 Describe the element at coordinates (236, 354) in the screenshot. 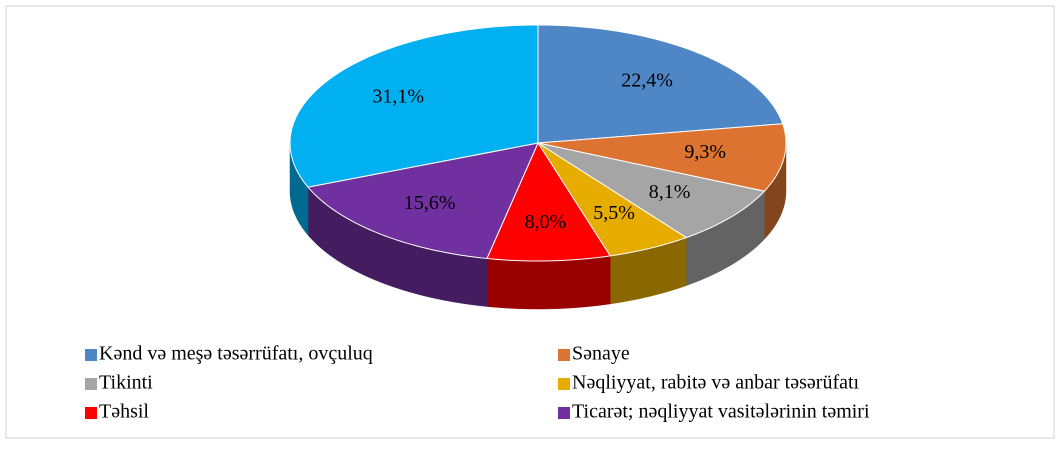

I see `legend-label: Kənd və meşə təsərrüfatı, ovçuluq` at that location.